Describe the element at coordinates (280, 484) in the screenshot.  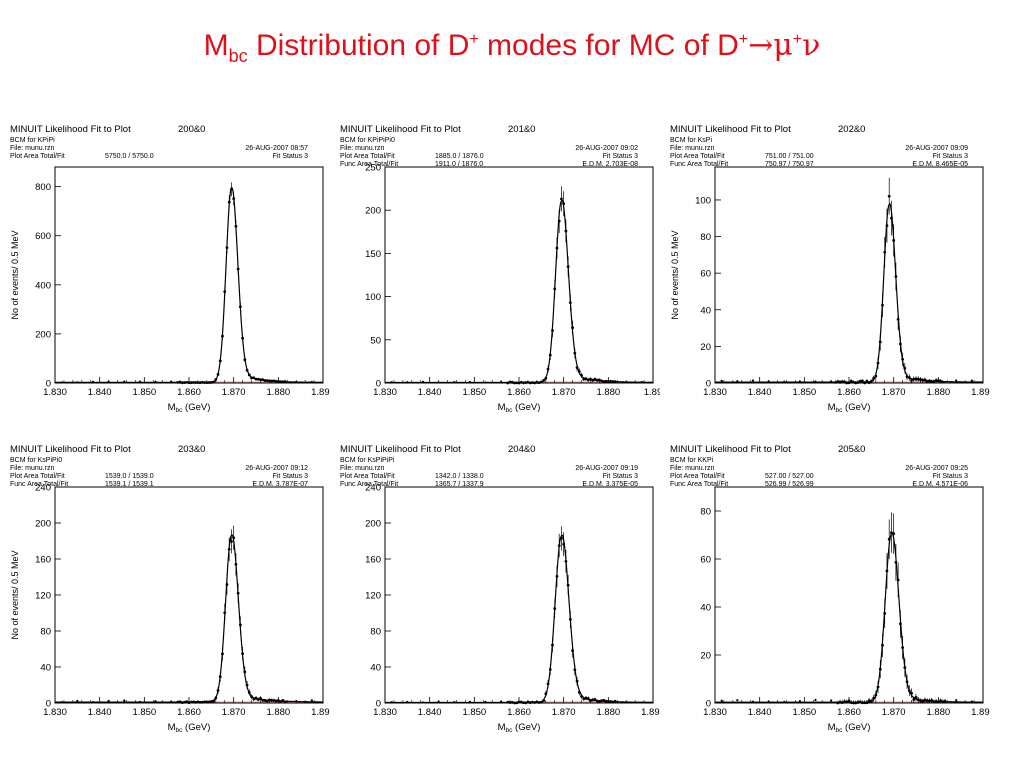
I see `edm-value: E.D.M. 3.787E-07` at that location.